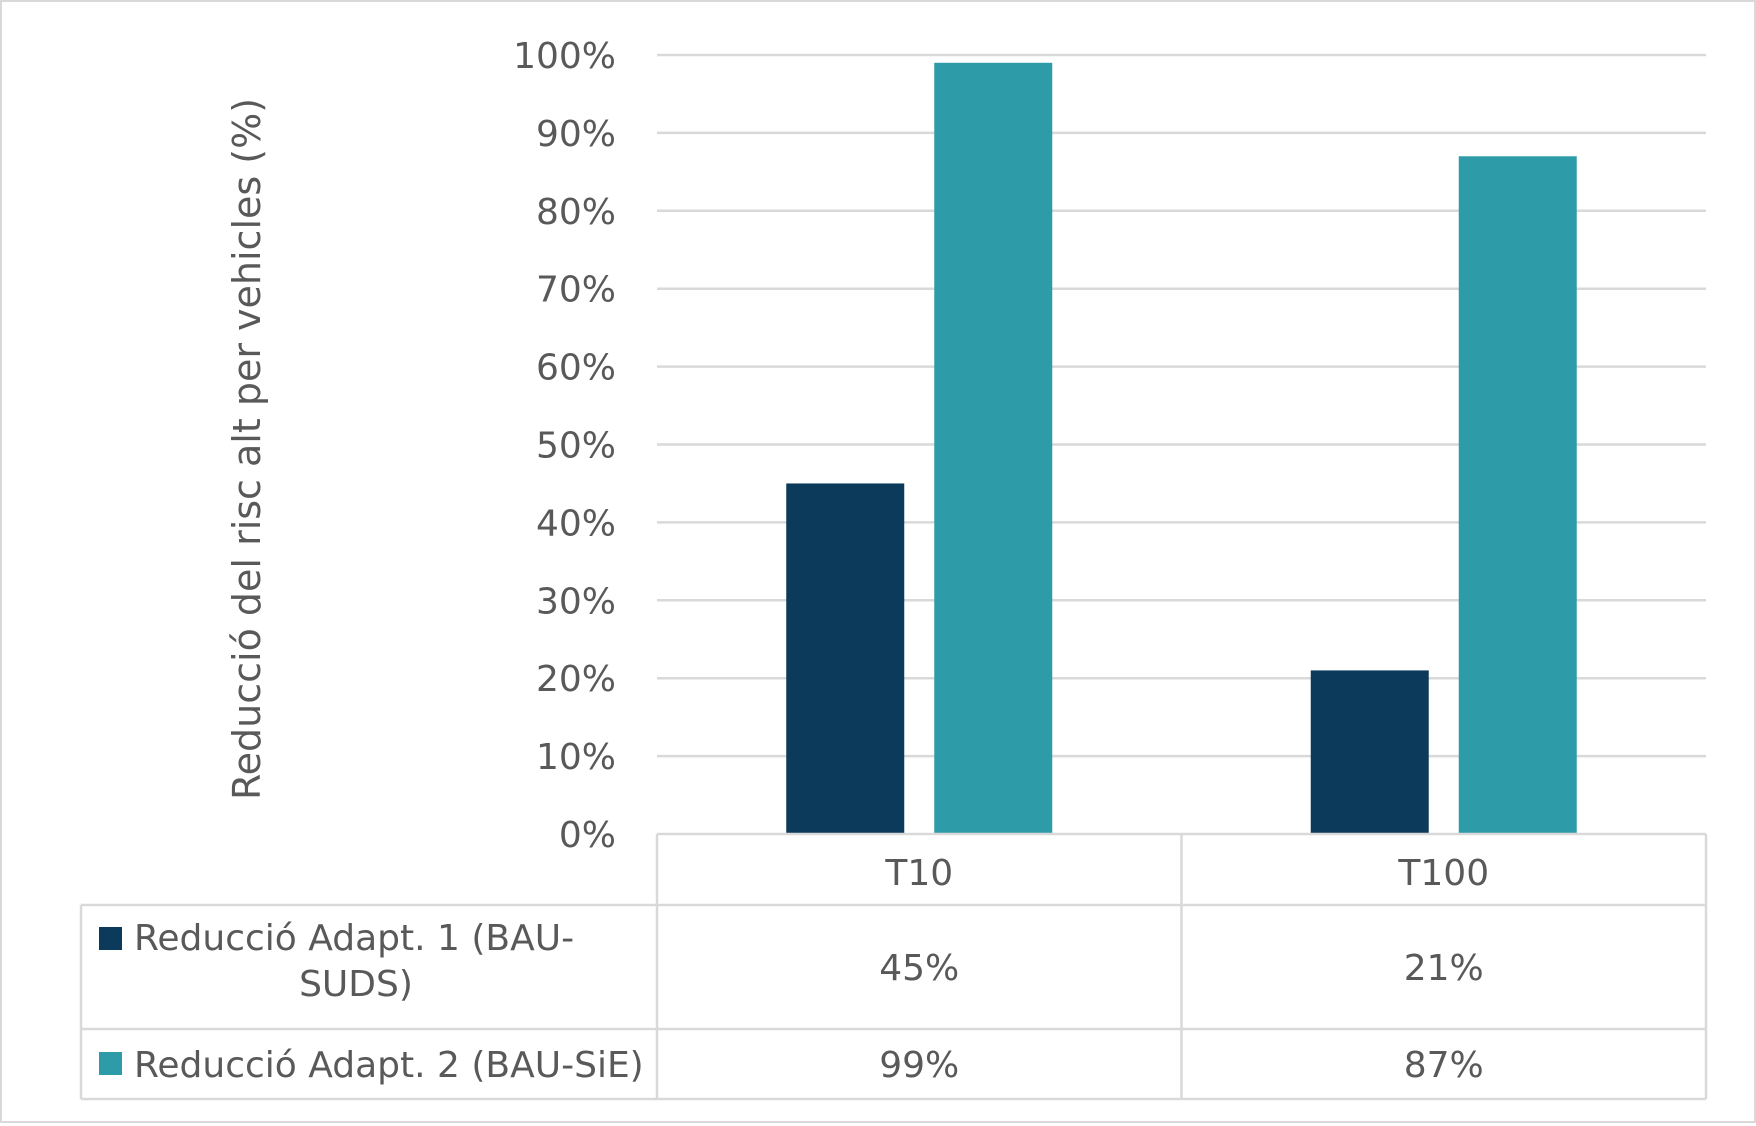  Describe the element at coordinates (576, 757) in the screenshot. I see `y-tick-label: 10%` at that location.